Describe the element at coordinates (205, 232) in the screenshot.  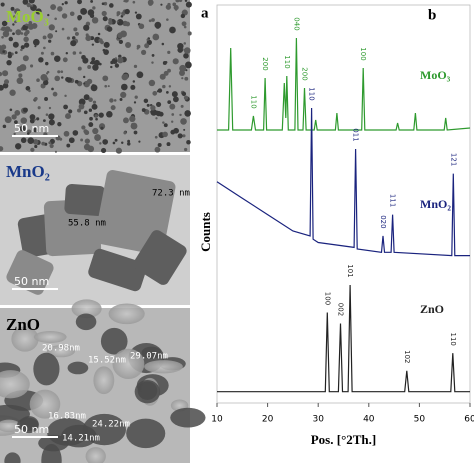
I see `y-axis-title: Counts` at that location.